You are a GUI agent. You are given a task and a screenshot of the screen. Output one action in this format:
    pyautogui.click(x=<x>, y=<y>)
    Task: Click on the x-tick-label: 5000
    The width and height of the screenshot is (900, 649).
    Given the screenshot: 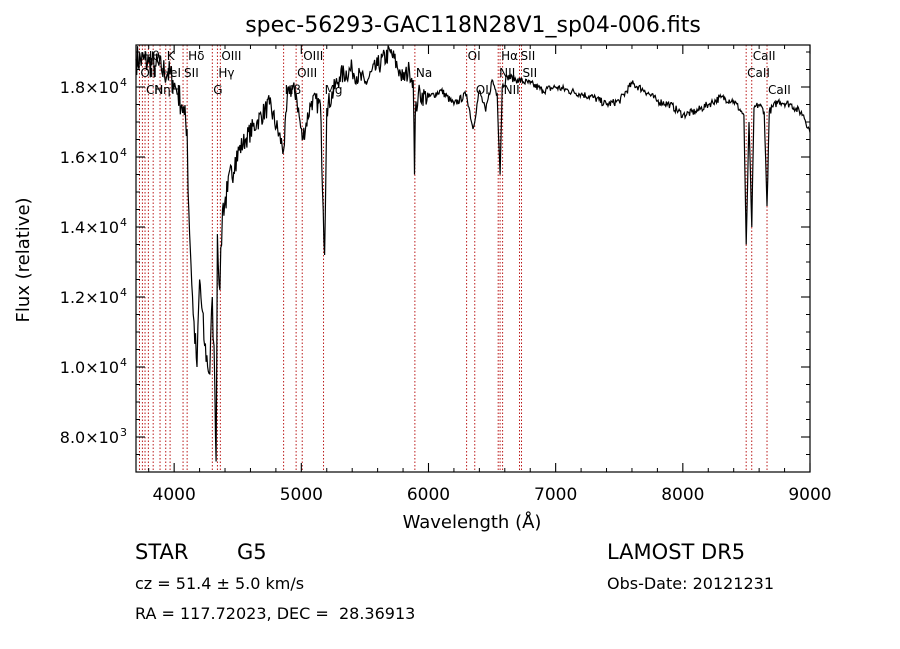 What is the action you would take?
    pyautogui.click(x=301, y=495)
    